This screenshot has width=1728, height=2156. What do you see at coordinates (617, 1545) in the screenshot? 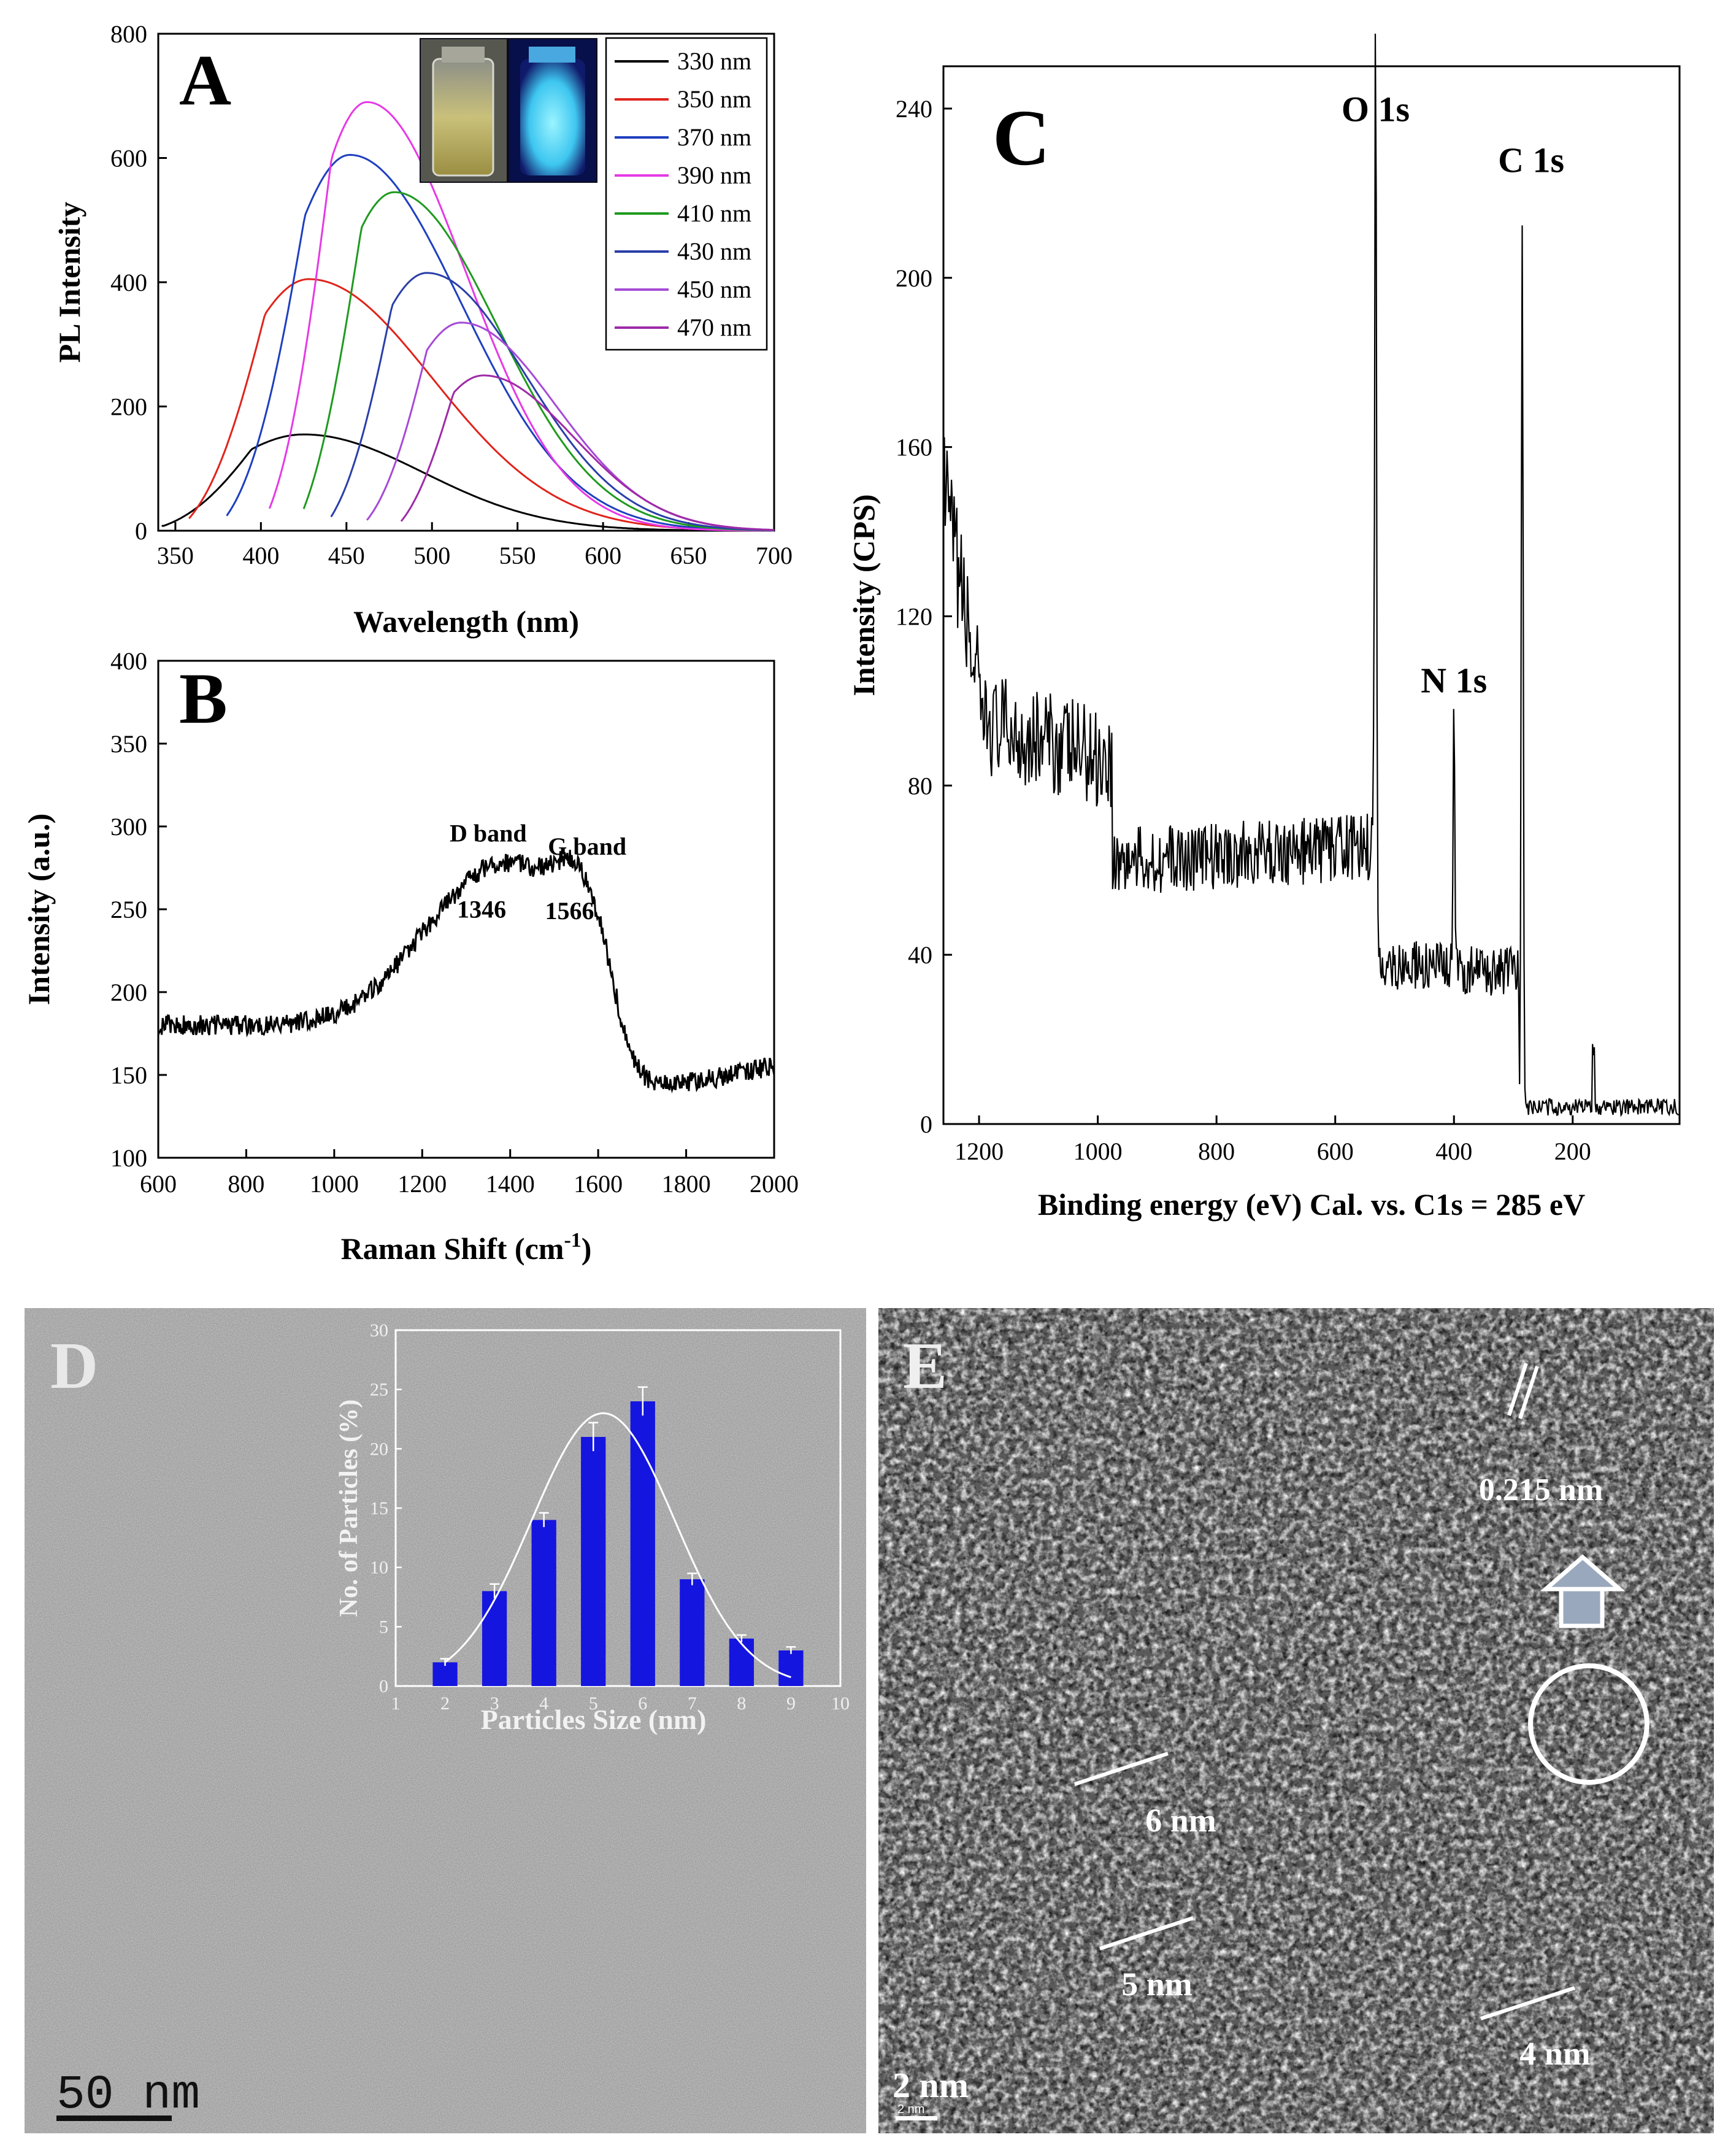
I see `panel-d-gaussian-fit` at bounding box center [617, 1545].